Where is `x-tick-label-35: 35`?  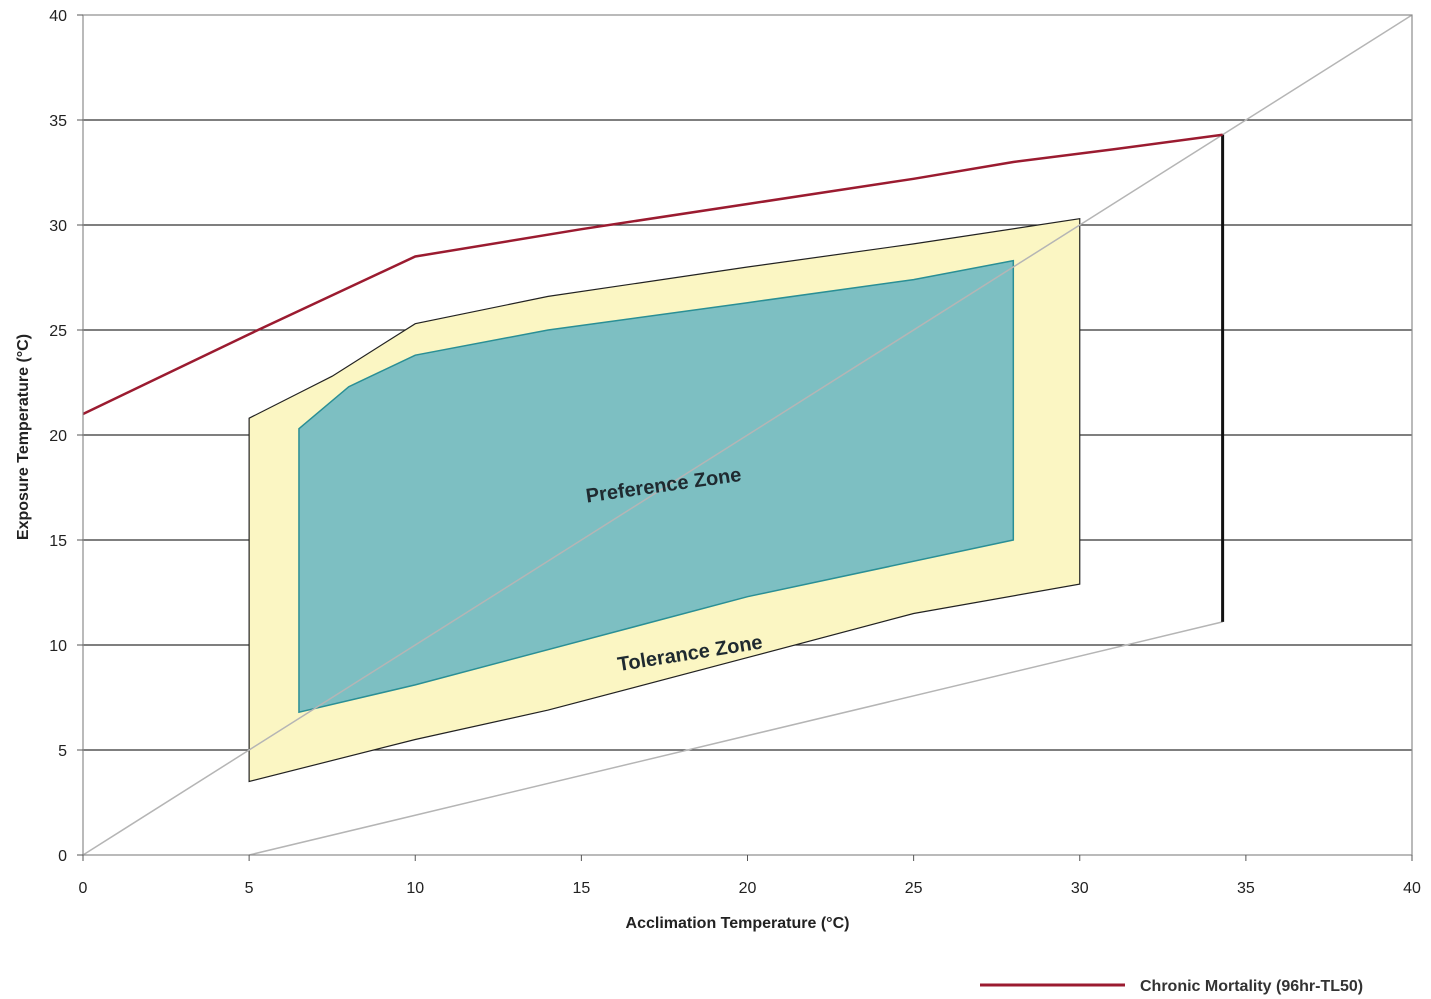 x-tick-label-35: 35 is located at coordinates (1246, 888).